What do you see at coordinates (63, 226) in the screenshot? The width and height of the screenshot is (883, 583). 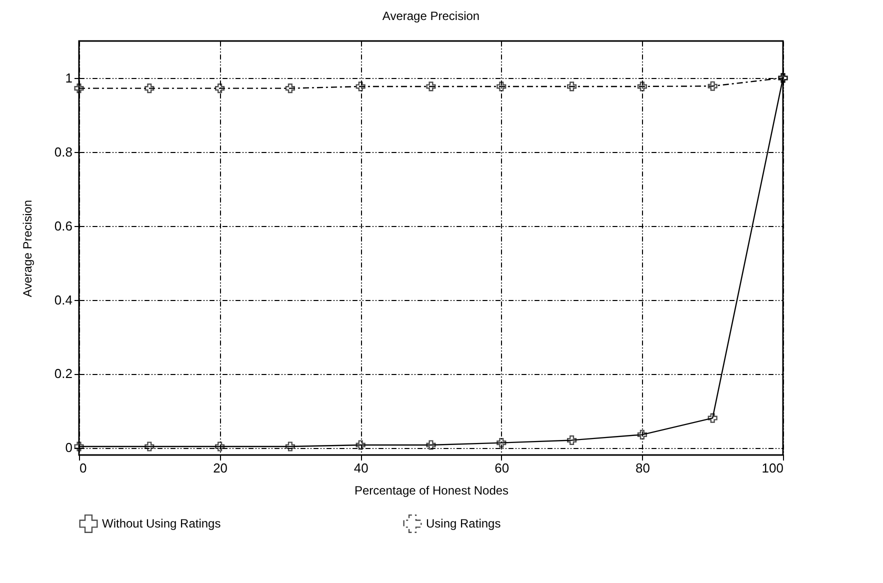 I see `y-tick-label: 0.6` at bounding box center [63, 226].